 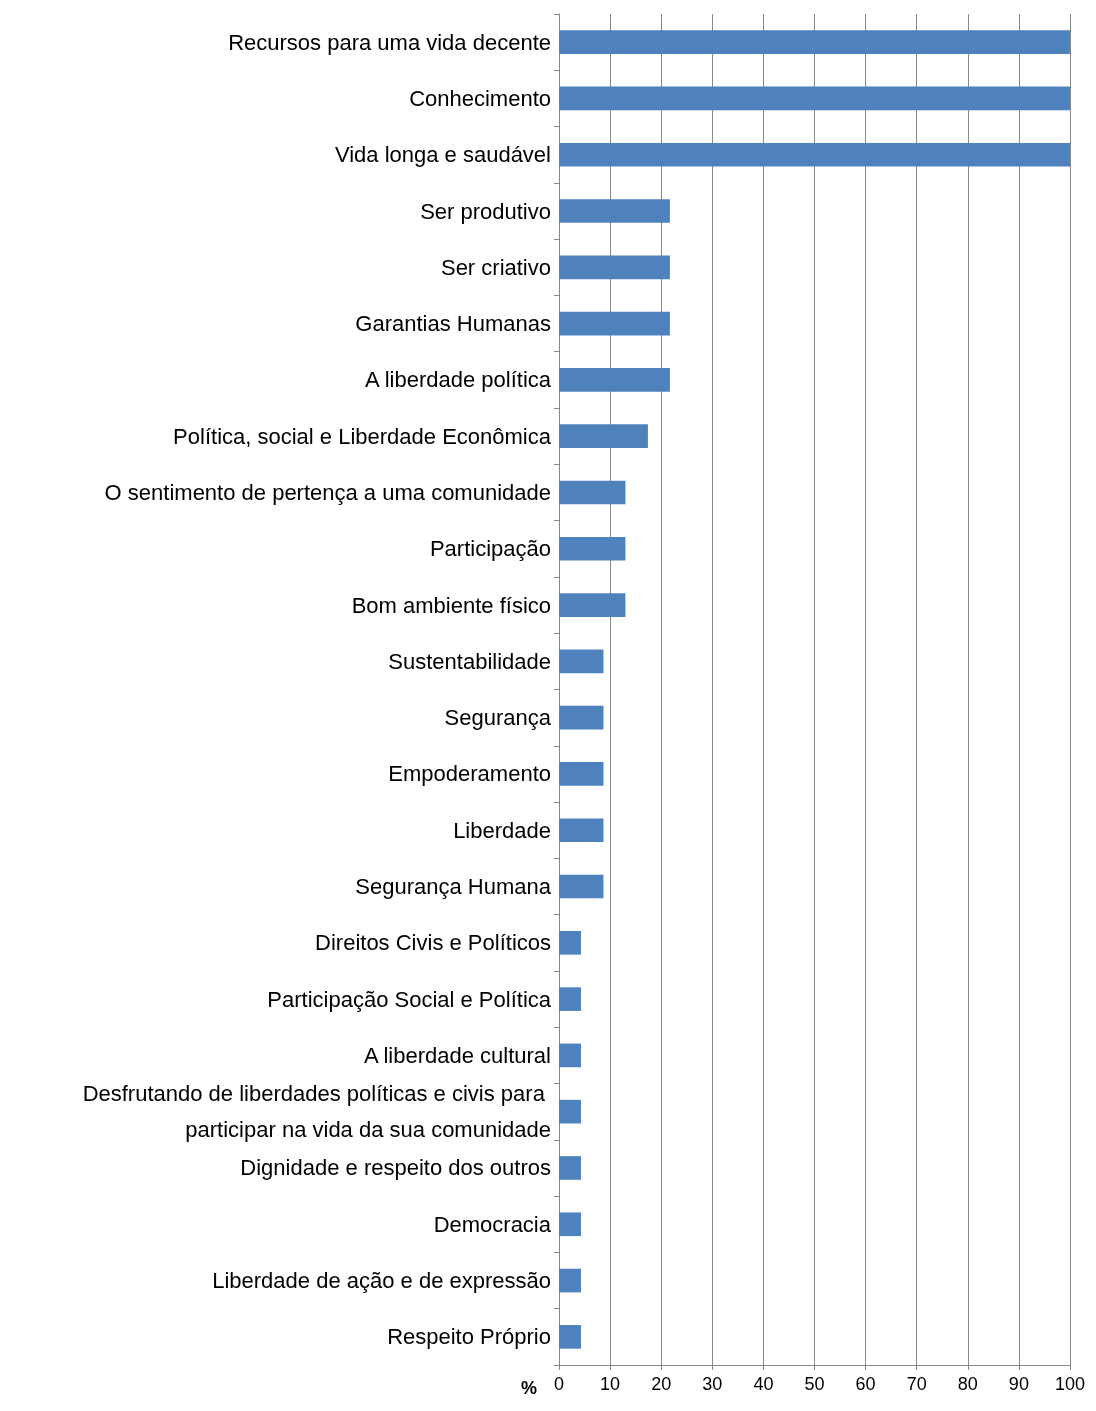 What do you see at coordinates (492, 1224) in the screenshot?
I see `y-tick-label: Democracia` at bounding box center [492, 1224].